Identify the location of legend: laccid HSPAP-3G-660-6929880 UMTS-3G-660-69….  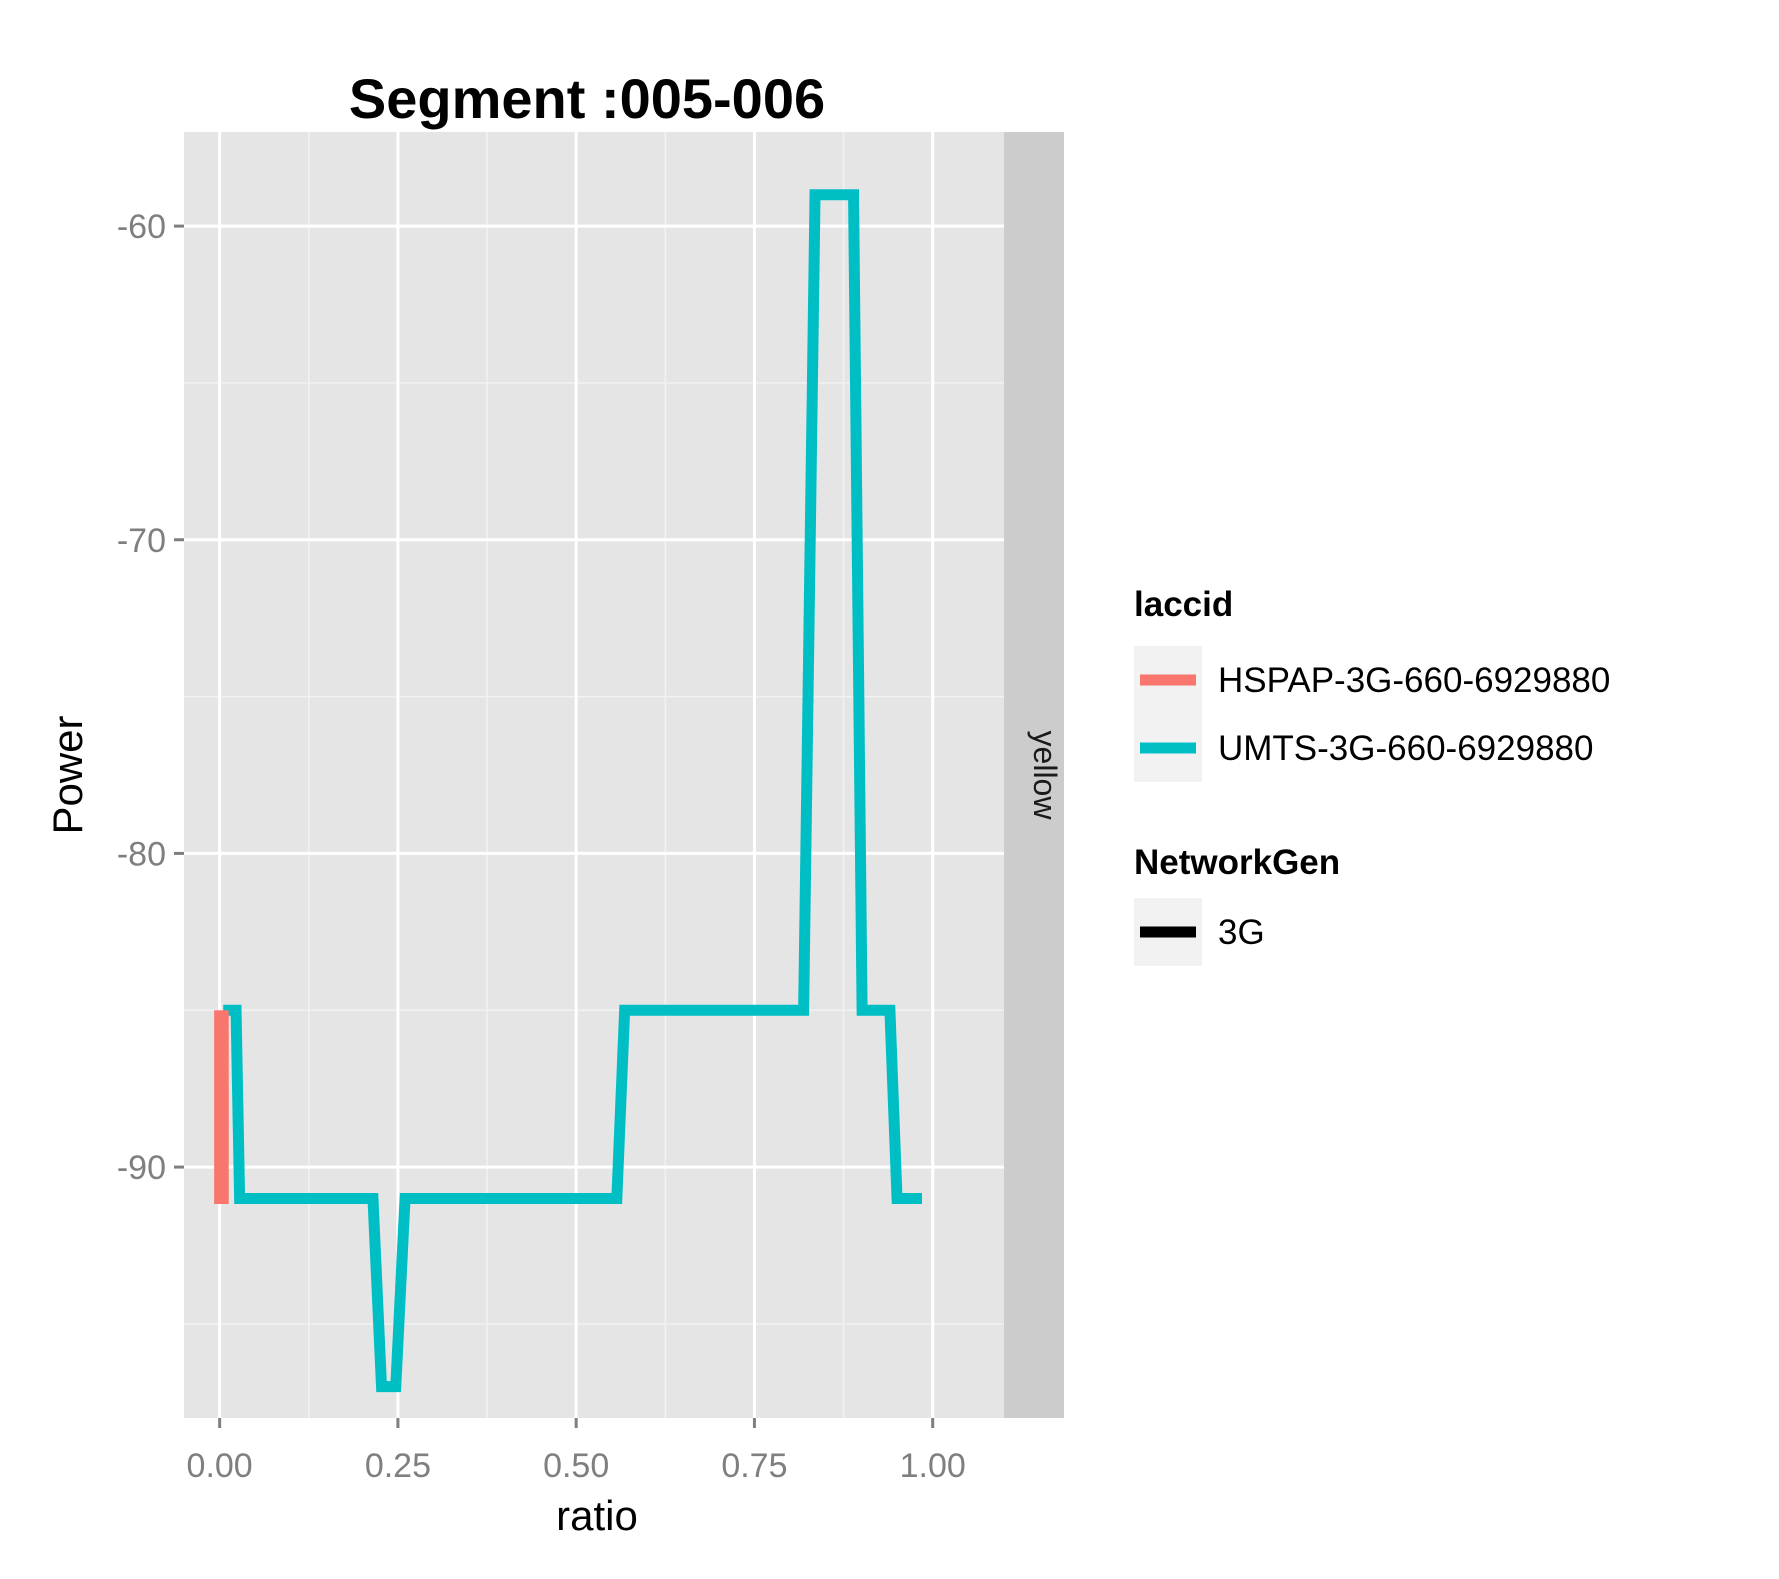
(1372, 775).